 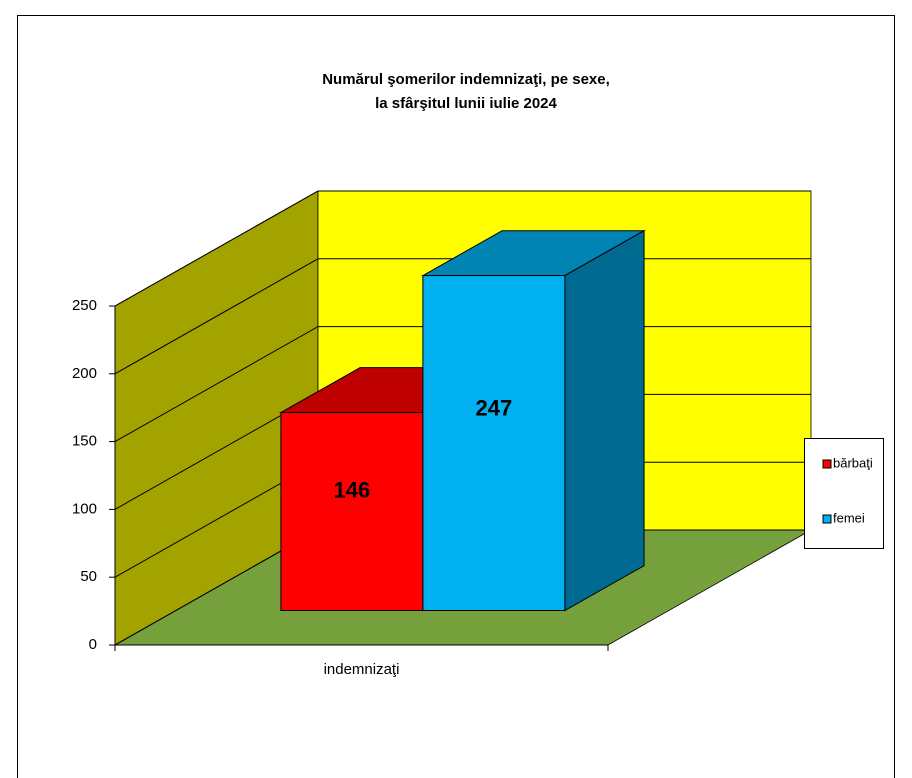 I want to click on legend-label: bărbaţi, so click(x=853, y=462).